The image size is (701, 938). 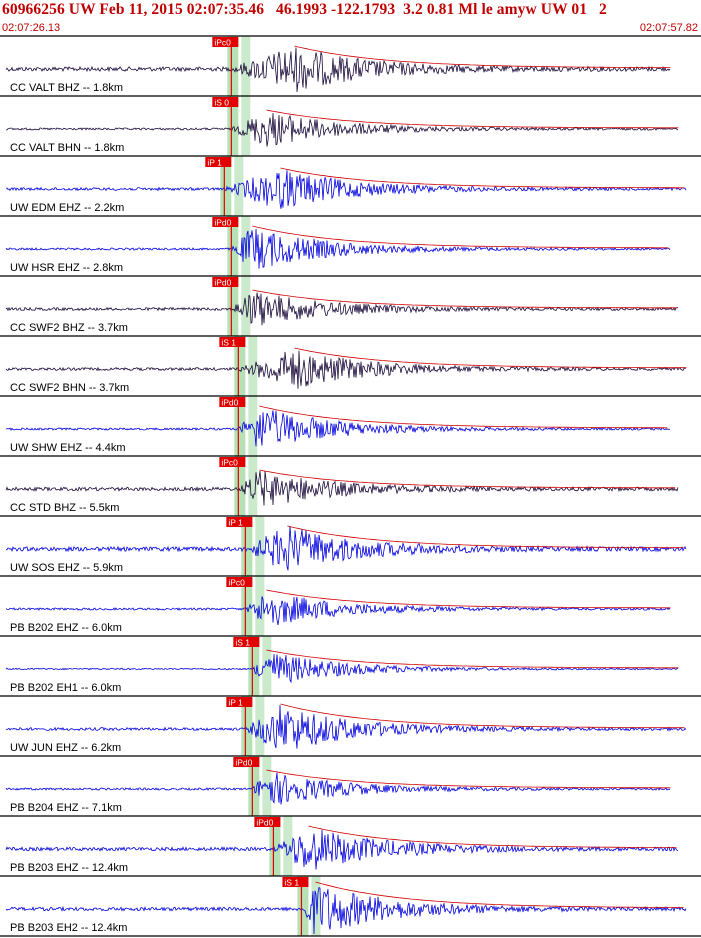 What do you see at coordinates (66, 808) in the screenshot?
I see `station-label: PB B204 EHZ -- 7.1km` at bounding box center [66, 808].